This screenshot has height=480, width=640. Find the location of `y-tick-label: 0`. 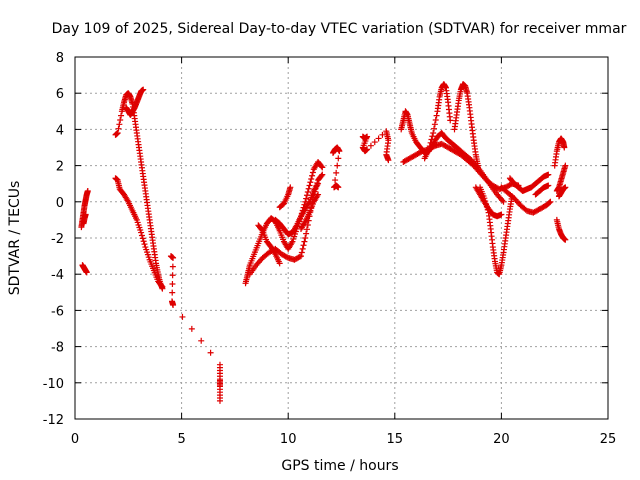

y-tick-label: 0 is located at coordinates (60, 203).